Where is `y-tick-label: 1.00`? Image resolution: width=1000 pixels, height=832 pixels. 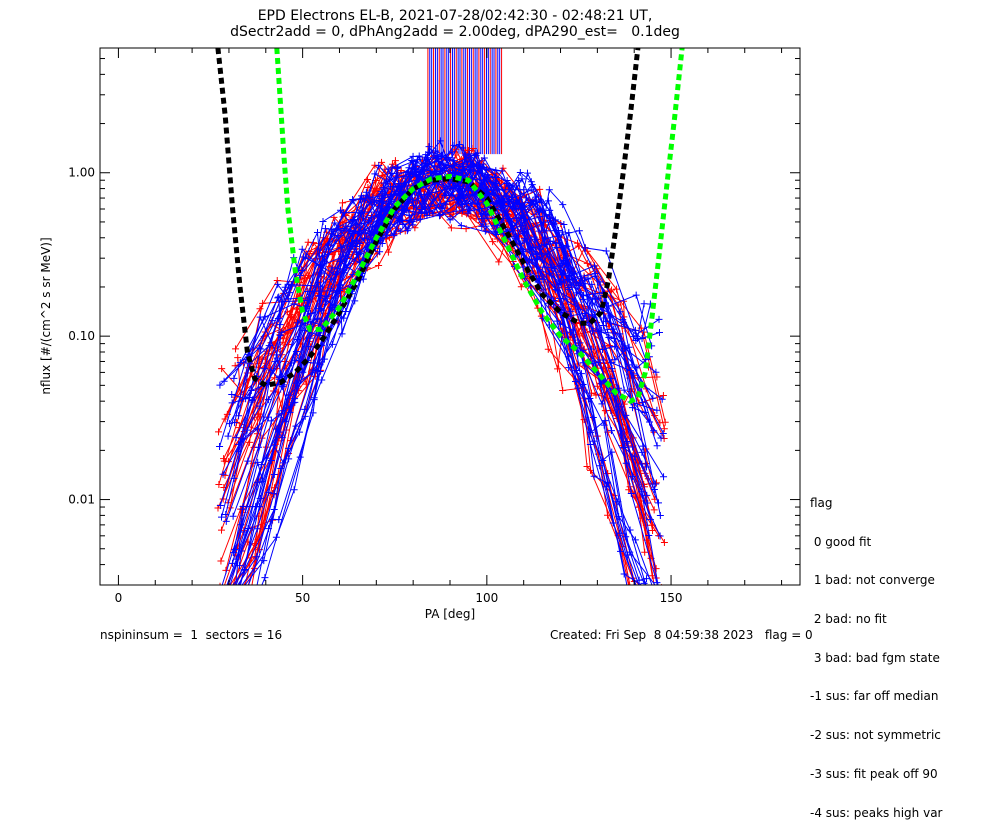 y-tick-label: 1.00 is located at coordinates (81, 173).